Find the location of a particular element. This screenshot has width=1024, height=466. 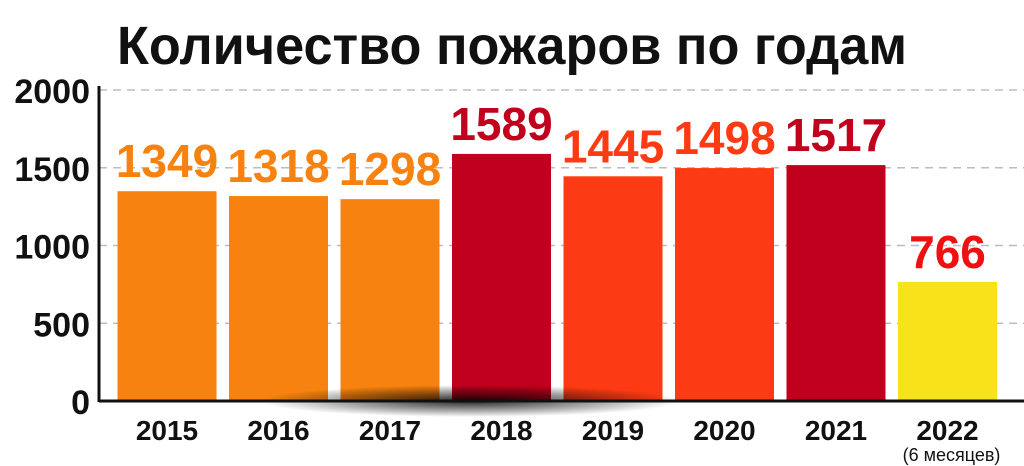

value-label: 1498 is located at coordinates (724, 138).